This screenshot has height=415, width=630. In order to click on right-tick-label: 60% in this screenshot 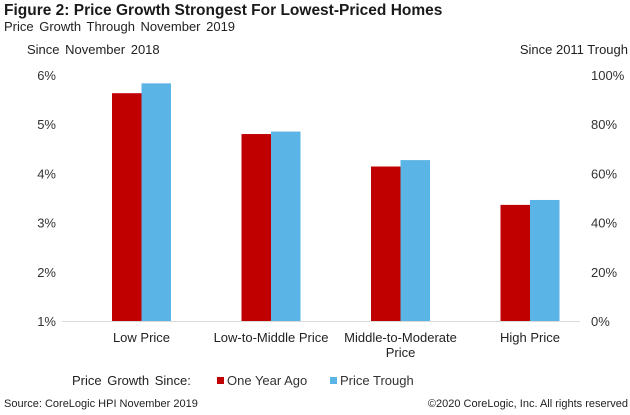, I will do `click(604, 173)`.